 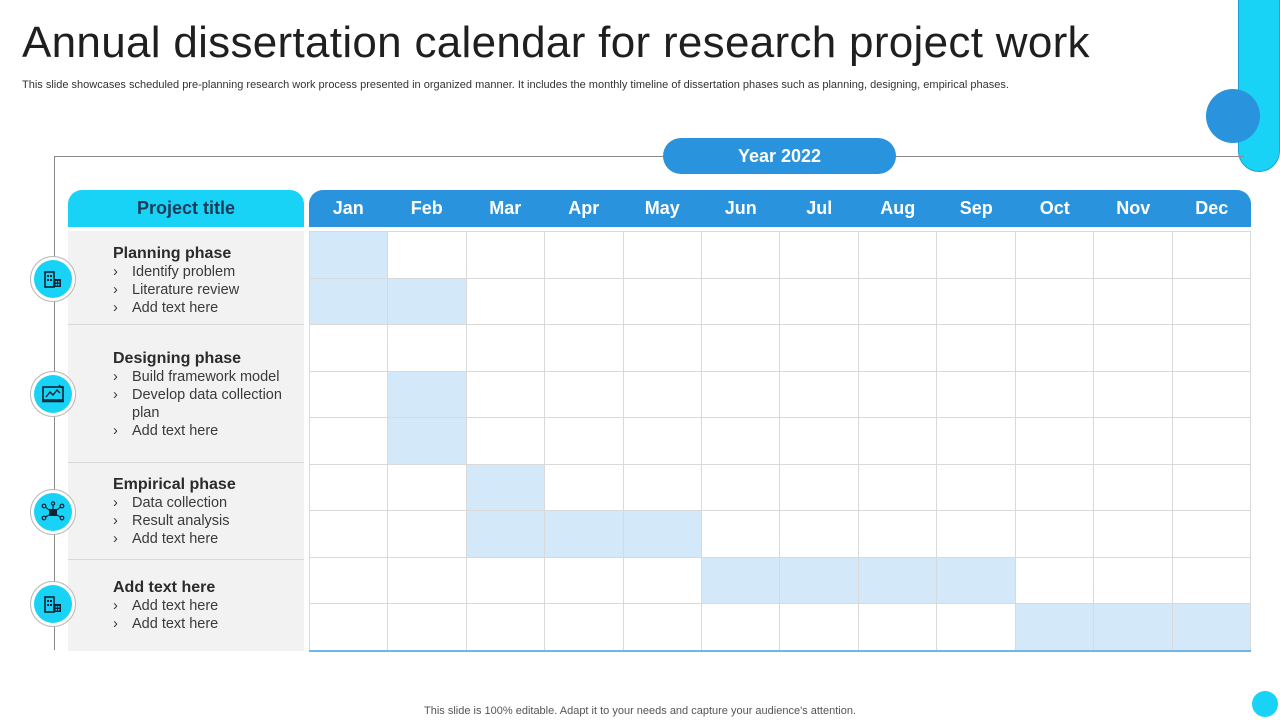 I want to click on network-chip-icon, so click(x=53, y=512).